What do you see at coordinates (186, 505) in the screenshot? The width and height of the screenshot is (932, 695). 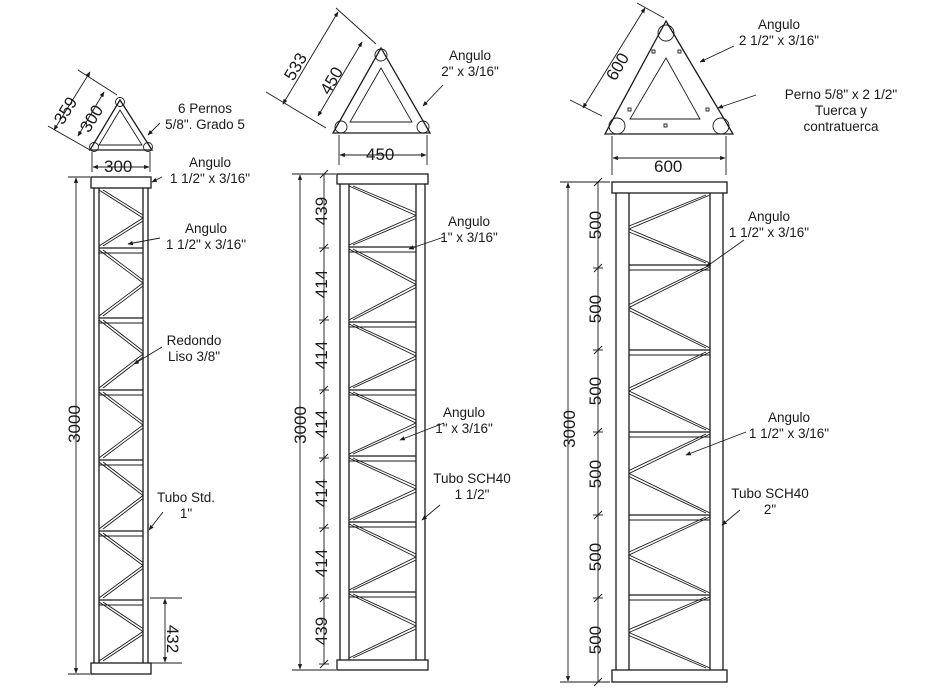 I see `t1-label-tube: Tubo Std. 1"` at bounding box center [186, 505].